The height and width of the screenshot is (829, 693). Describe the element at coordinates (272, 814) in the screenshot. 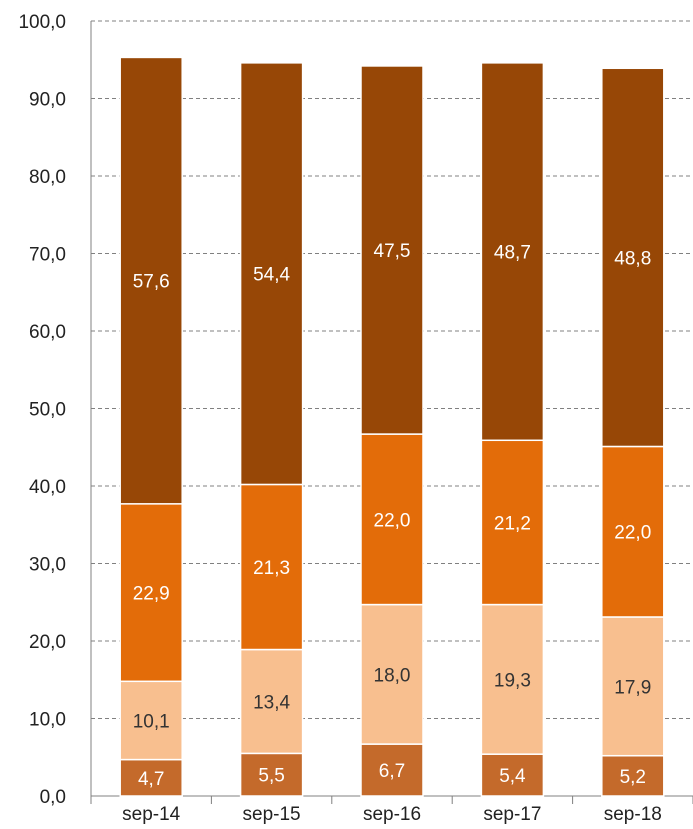

I see `x-tick-label: sep-15` at that location.